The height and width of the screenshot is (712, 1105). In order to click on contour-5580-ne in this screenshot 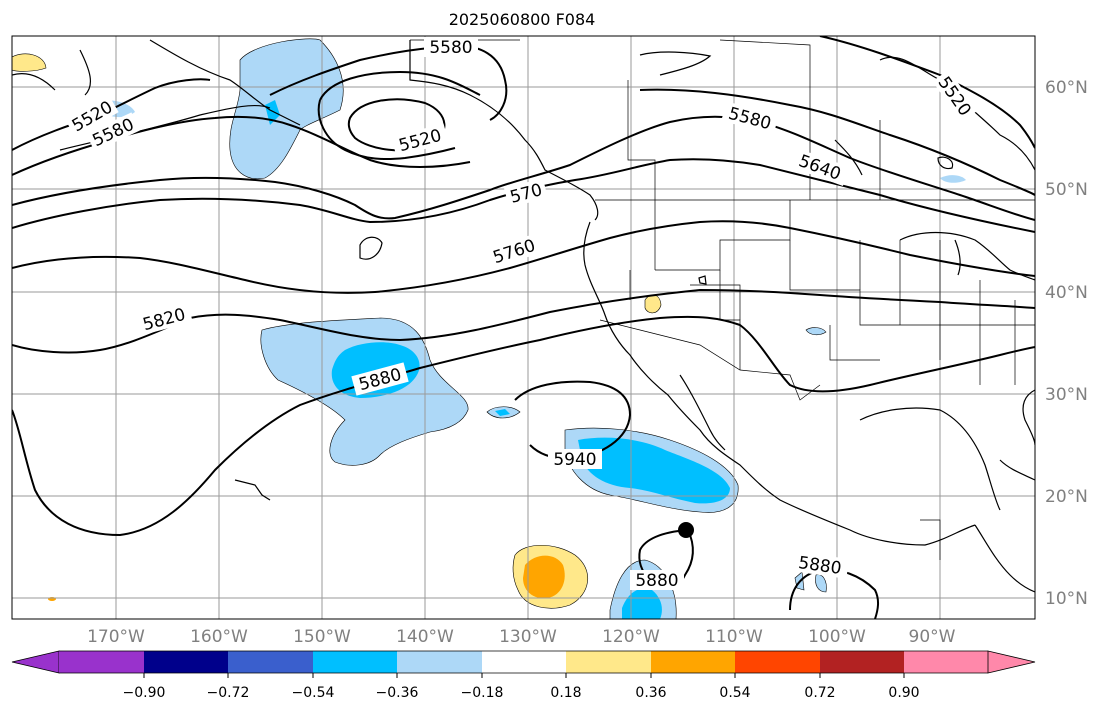, I will do `click(837, 142)`.